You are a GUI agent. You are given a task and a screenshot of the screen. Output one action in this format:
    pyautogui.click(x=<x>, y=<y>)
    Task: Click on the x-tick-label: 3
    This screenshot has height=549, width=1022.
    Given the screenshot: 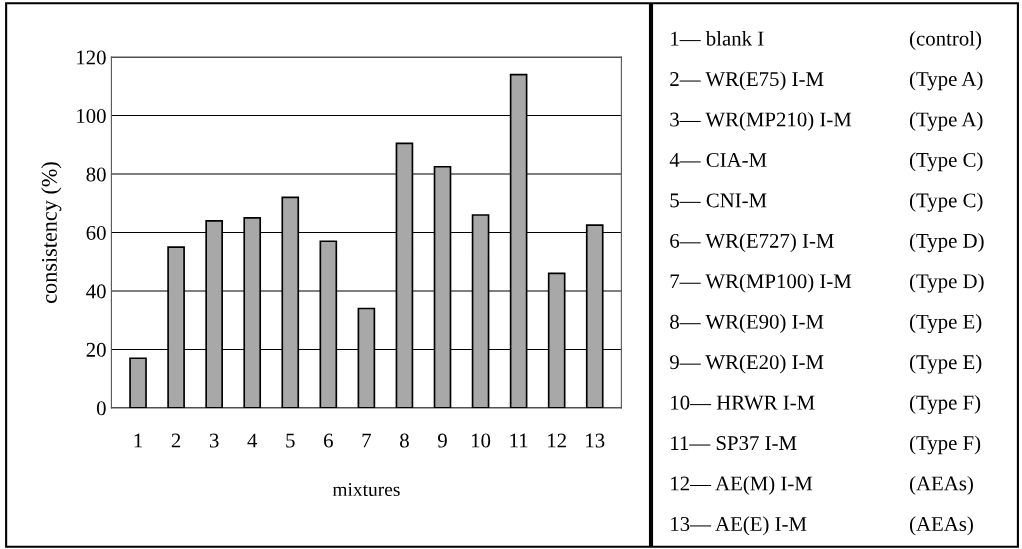 What is the action you would take?
    pyautogui.click(x=214, y=440)
    